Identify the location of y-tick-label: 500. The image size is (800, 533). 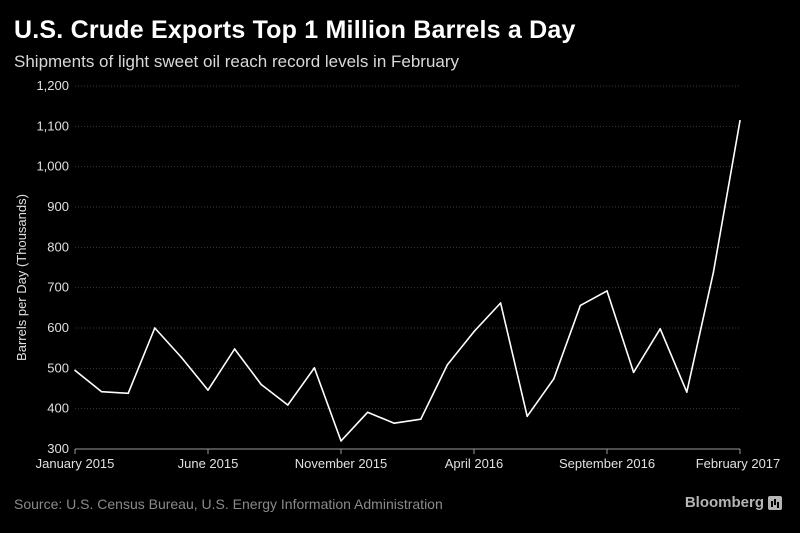
(58, 367).